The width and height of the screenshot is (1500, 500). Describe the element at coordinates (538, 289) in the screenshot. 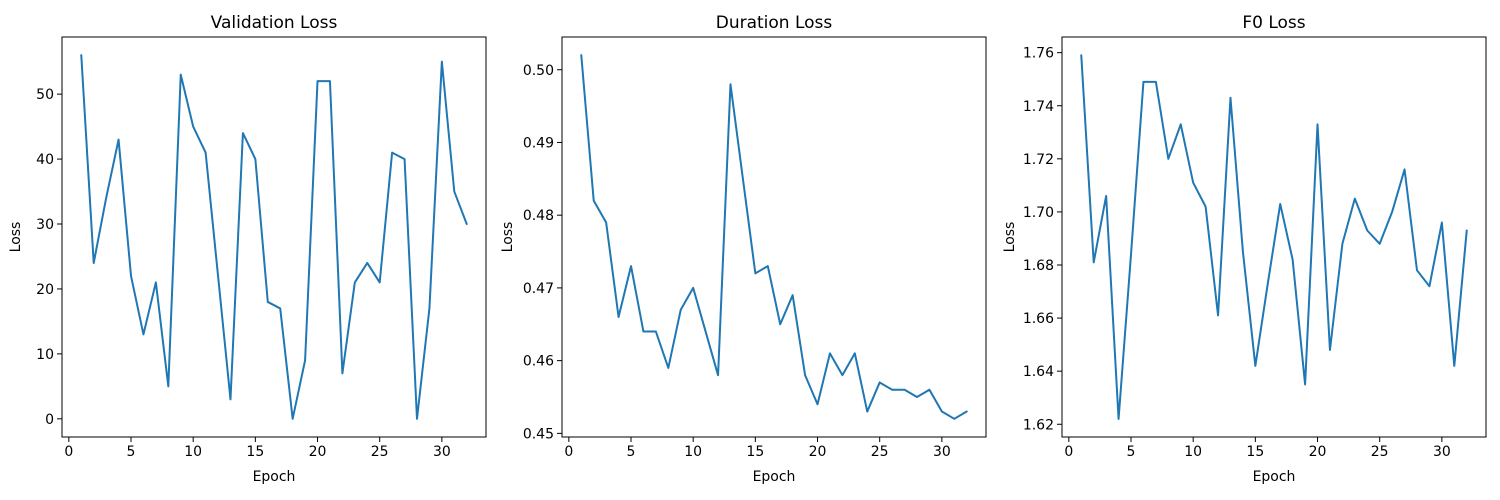

I see `y-tick-label: 0.47` at that location.